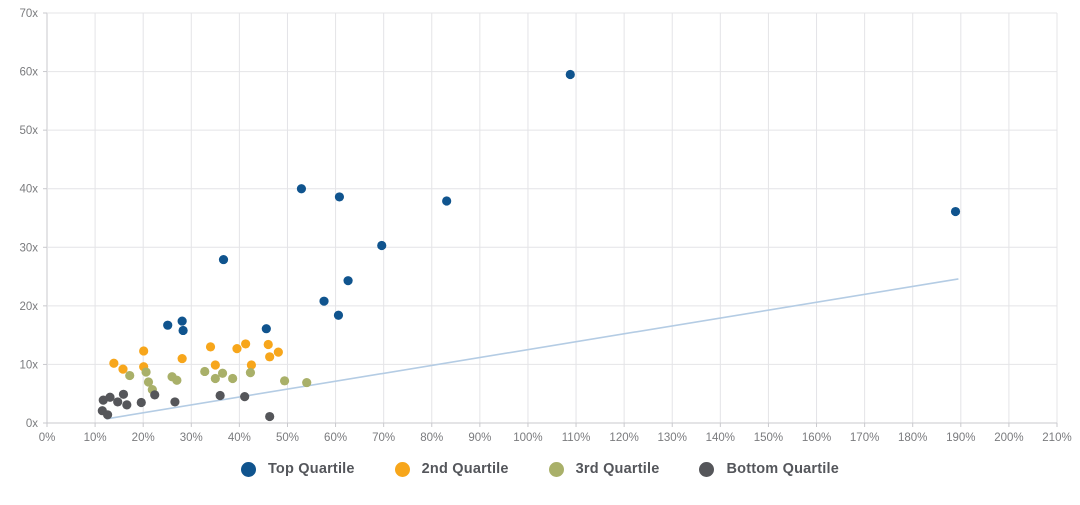 This screenshot has height=505, width=1080. What do you see at coordinates (556, 469) in the screenshot?
I see `legend-dot-3rd-quartile` at bounding box center [556, 469].